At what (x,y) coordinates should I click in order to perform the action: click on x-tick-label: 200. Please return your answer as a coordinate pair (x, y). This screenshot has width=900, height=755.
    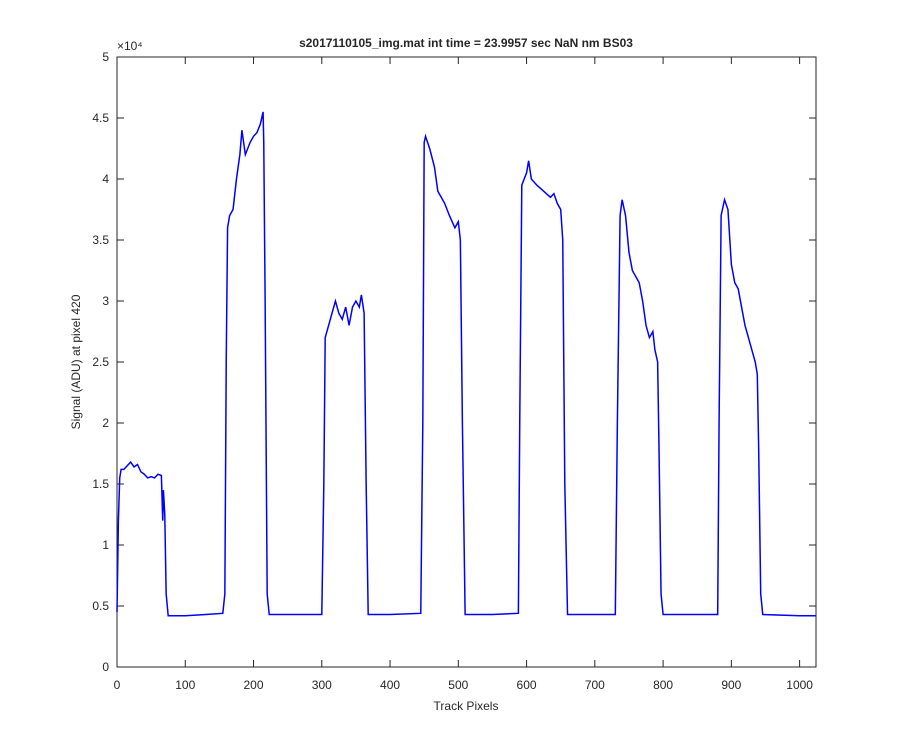
    Looking at the image, I should click on (254, 685).